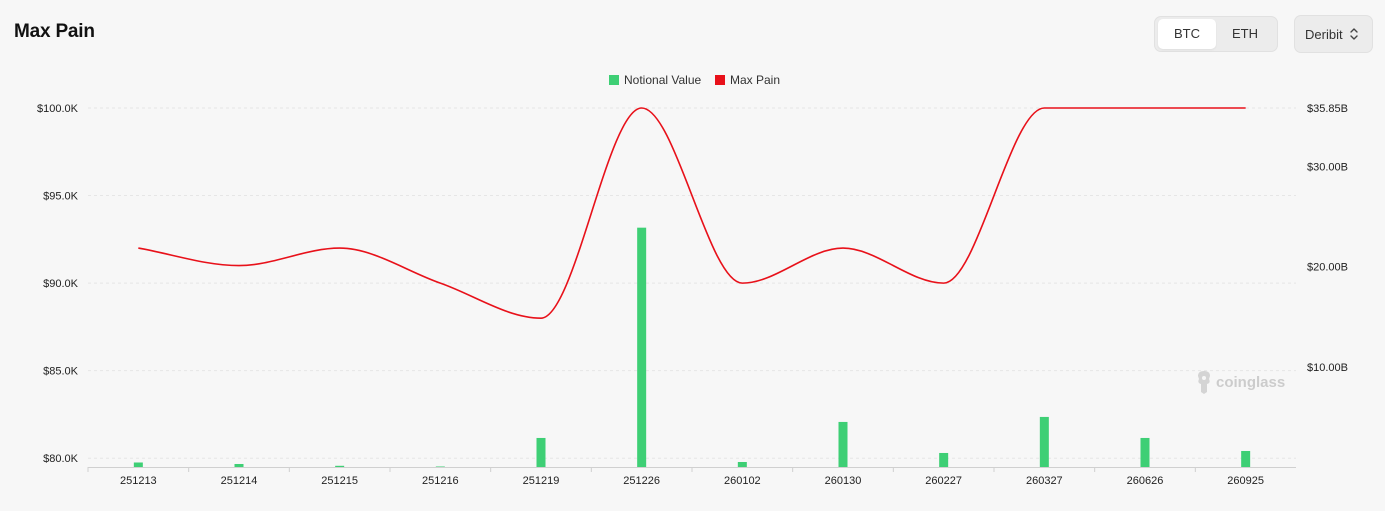 The height and width of the screenshot is (511, 1385). What do you see at coordinates (61, 459) in the screenshot?
I see `left-axis-tick: $80.0K` at bounding box center [61, 459].